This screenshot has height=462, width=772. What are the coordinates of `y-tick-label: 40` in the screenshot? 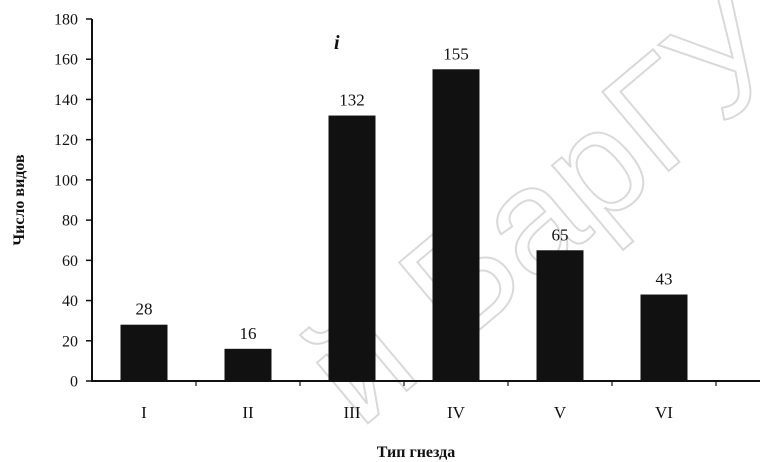 It's located at (70, 301).